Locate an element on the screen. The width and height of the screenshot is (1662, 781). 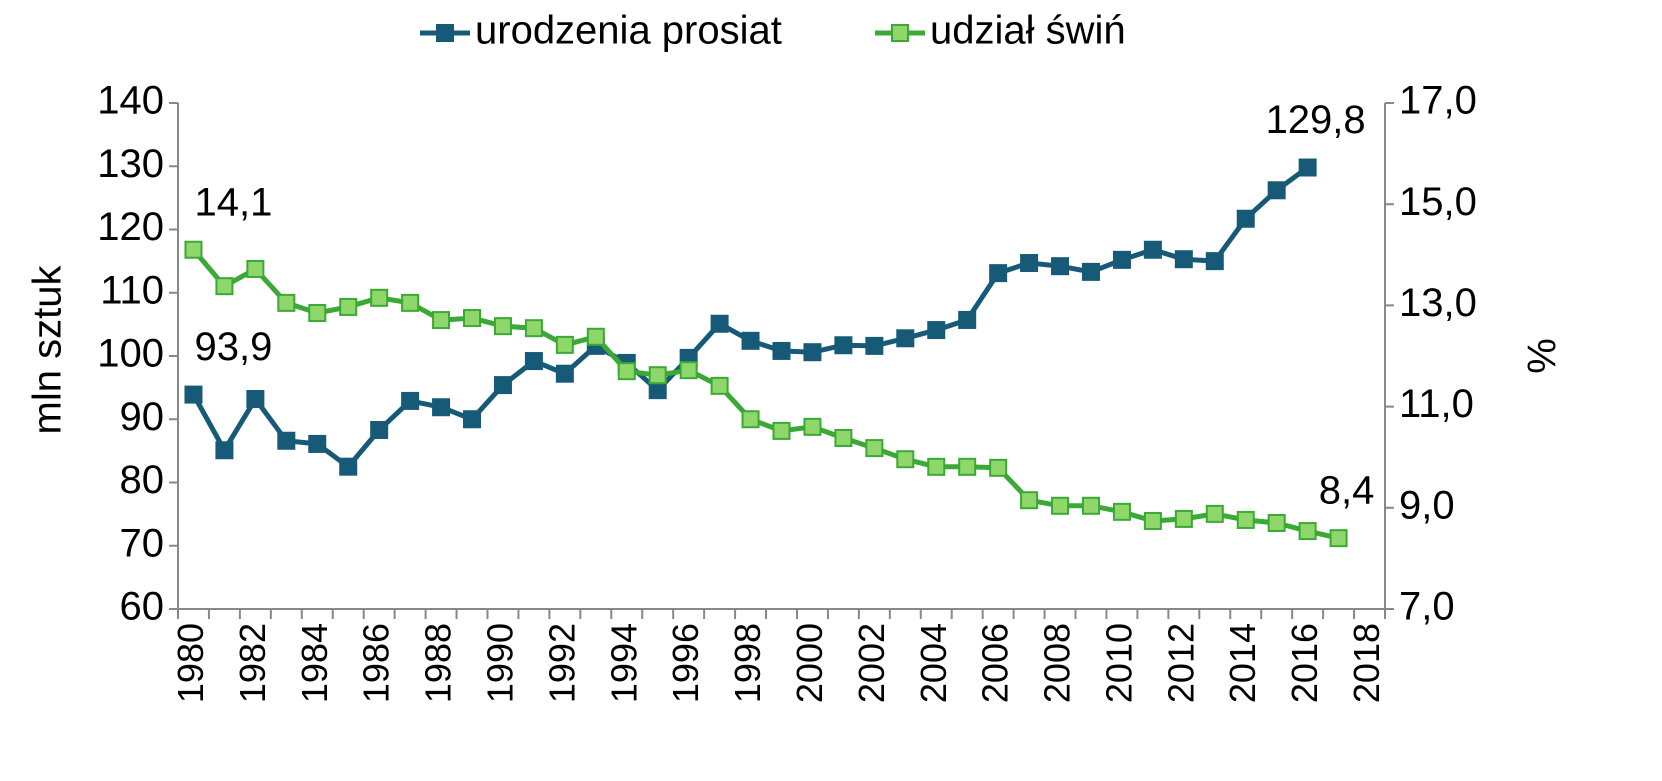
data-label: 14,1 is located at coordinates (234, 202).